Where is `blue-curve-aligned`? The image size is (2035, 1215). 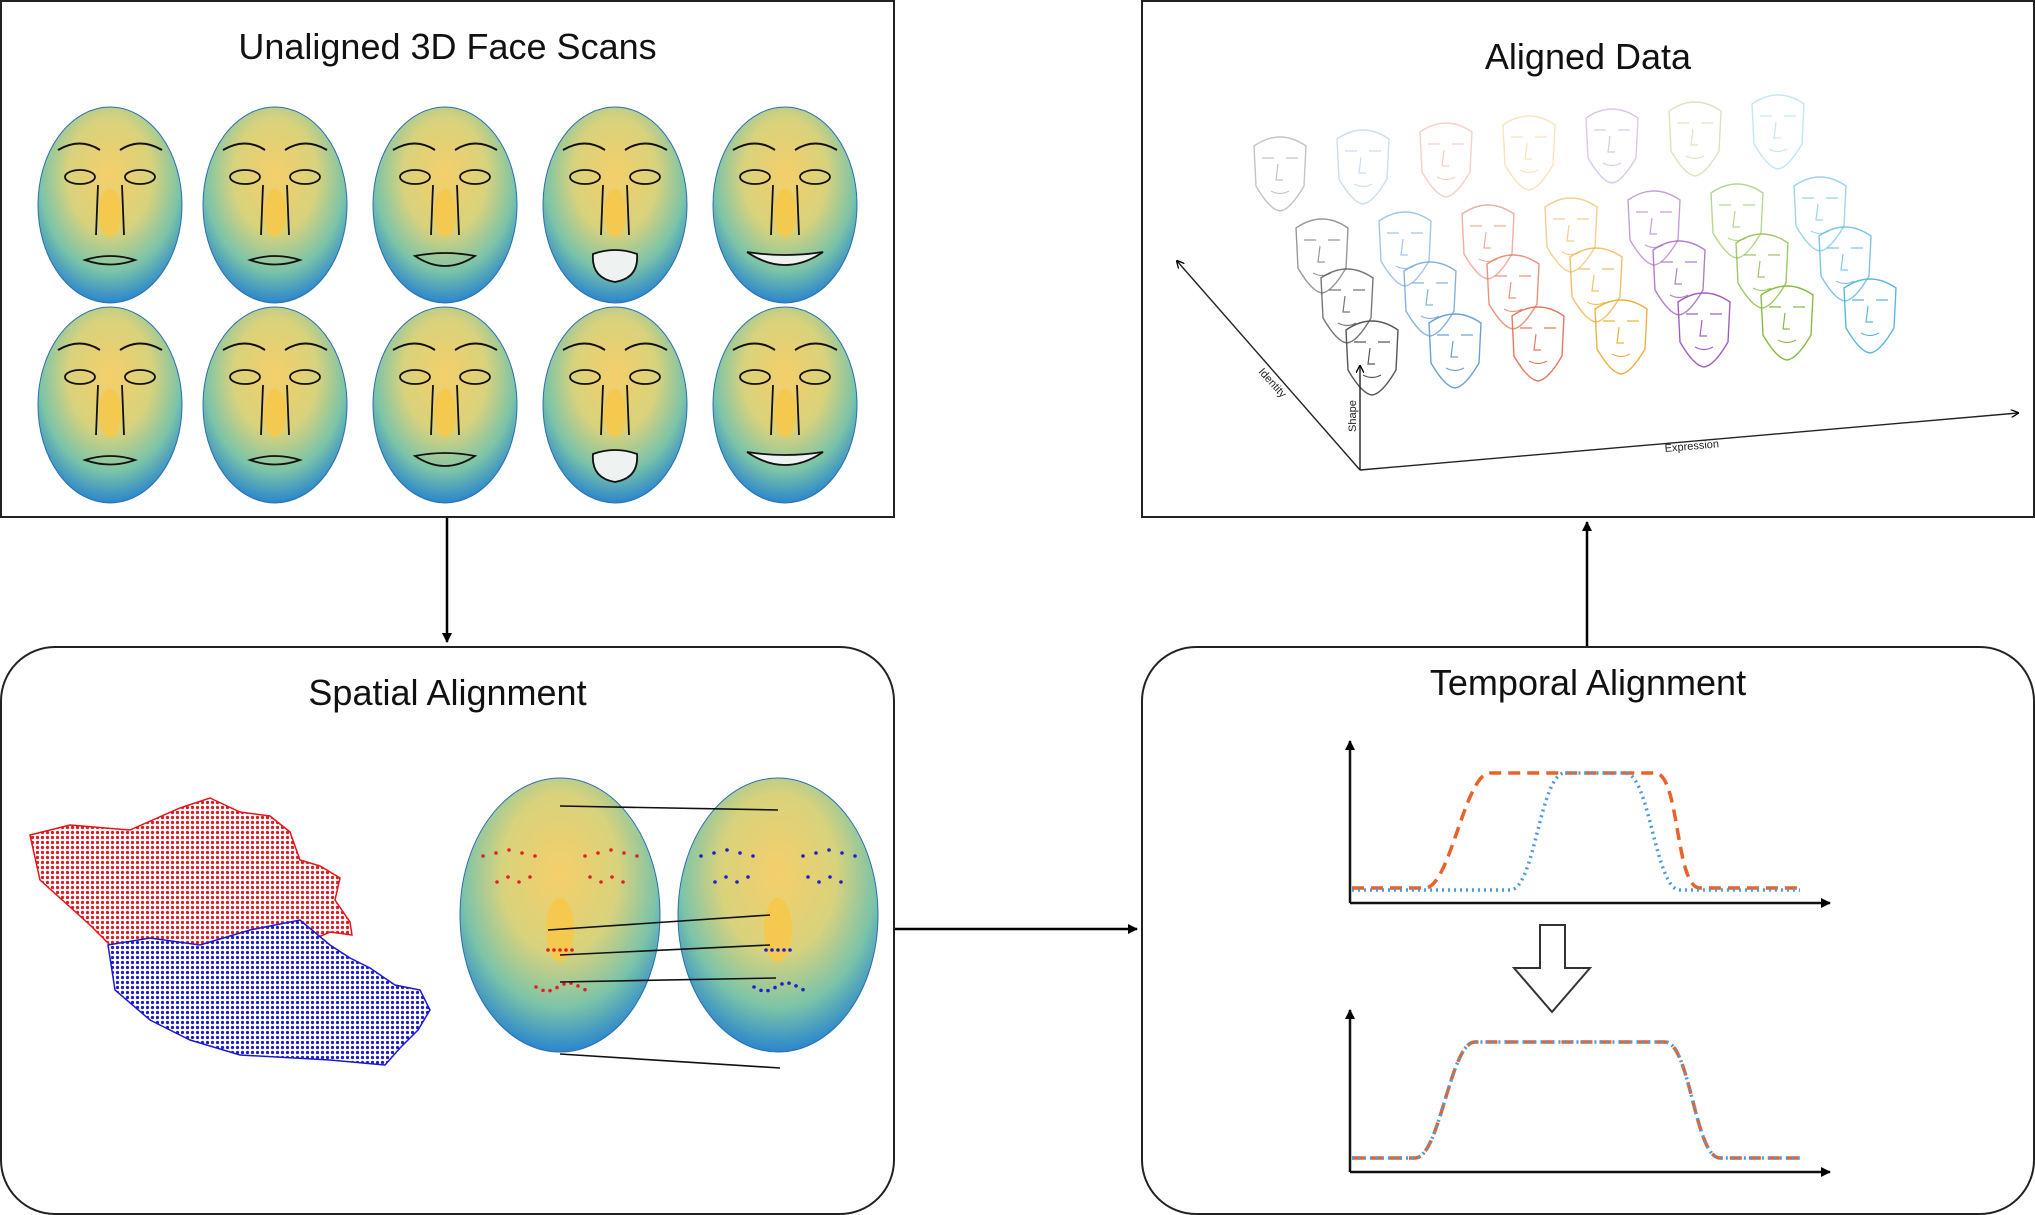 blue-curve-aligned is located at coordinates (1576, 1100).